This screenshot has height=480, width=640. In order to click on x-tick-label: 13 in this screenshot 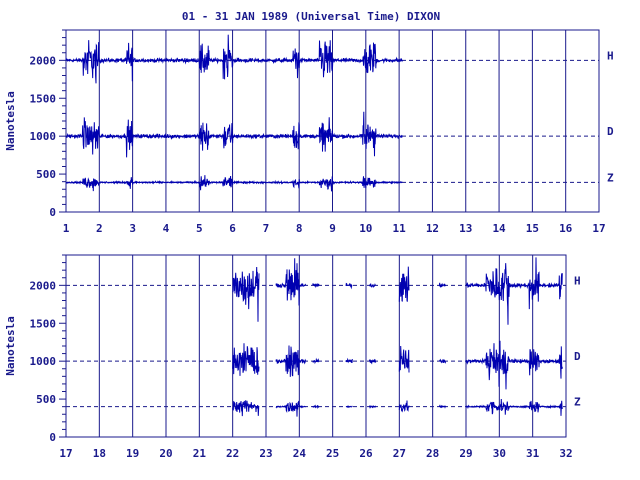, I will do `click(465, 228)`.